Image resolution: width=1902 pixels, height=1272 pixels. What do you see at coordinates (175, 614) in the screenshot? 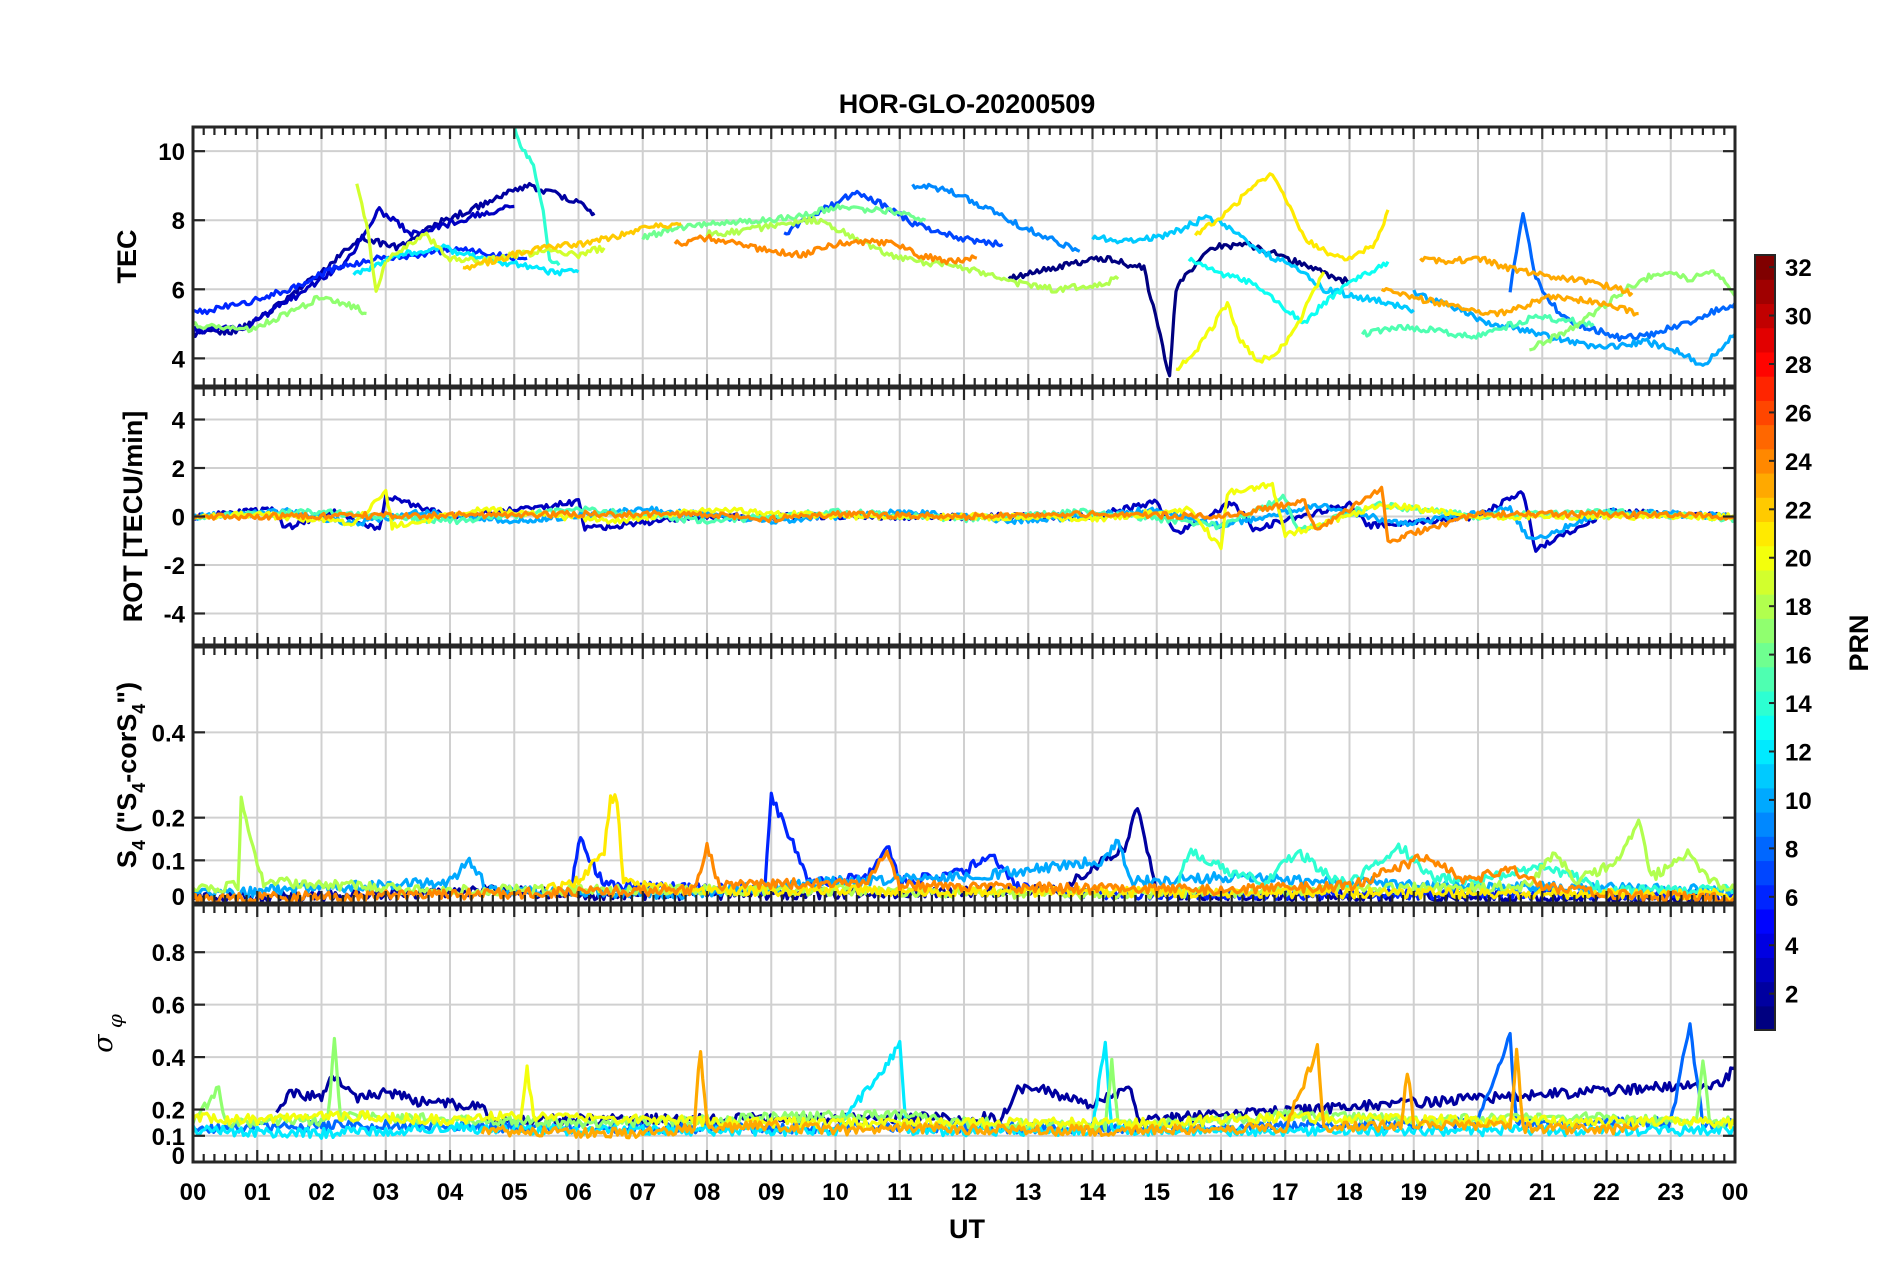
I see `y-tick-label: -4` at bounding box center [175, 614].